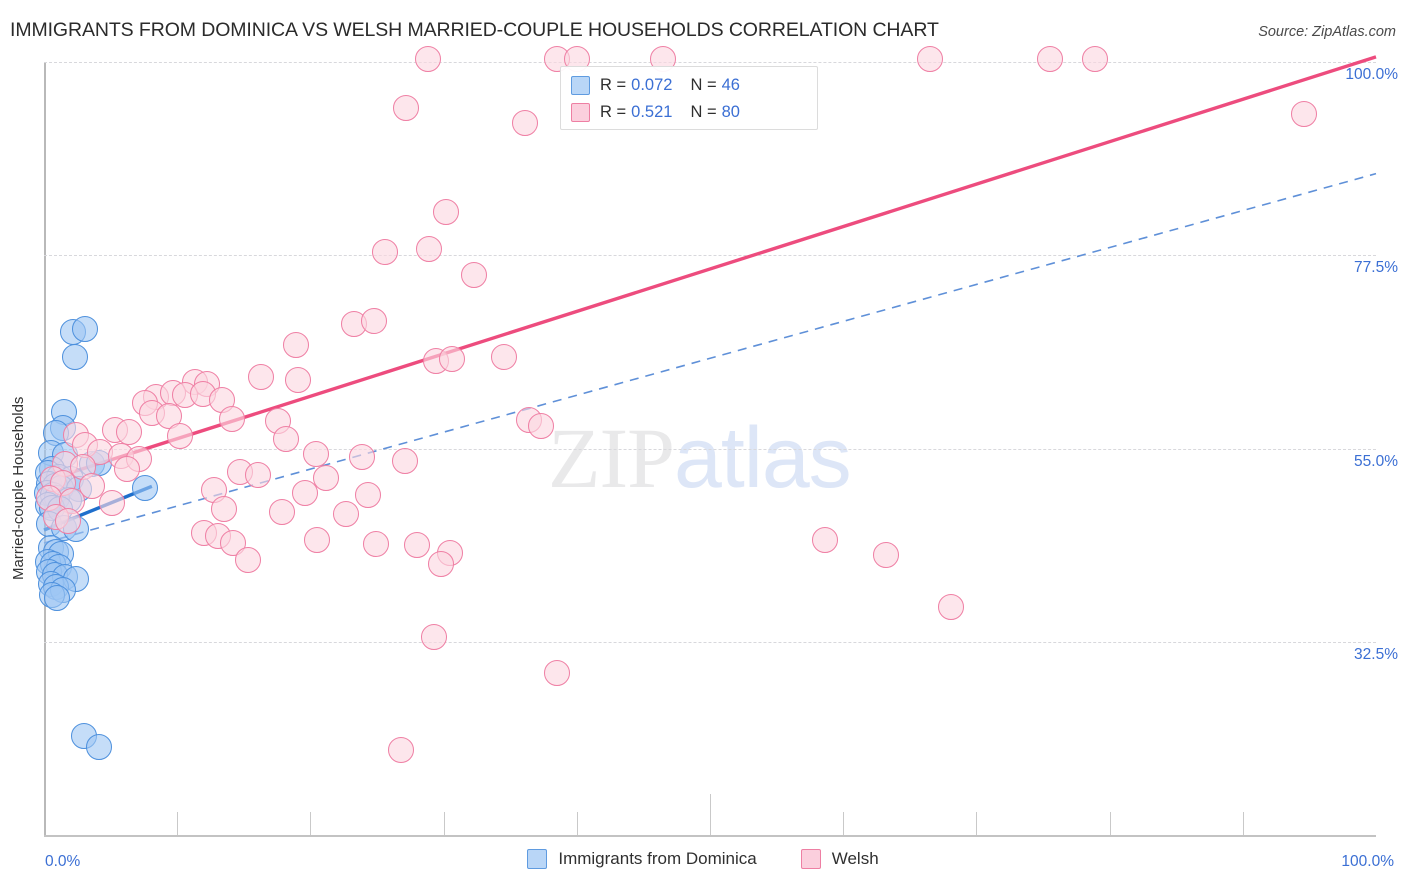 Image resolution: width=1406 pixels, height=892 pixels. Describe the element at coordinates (1371, 74) in the screenshot. I see `y-axis-tick-label: 100.0%` at that location.